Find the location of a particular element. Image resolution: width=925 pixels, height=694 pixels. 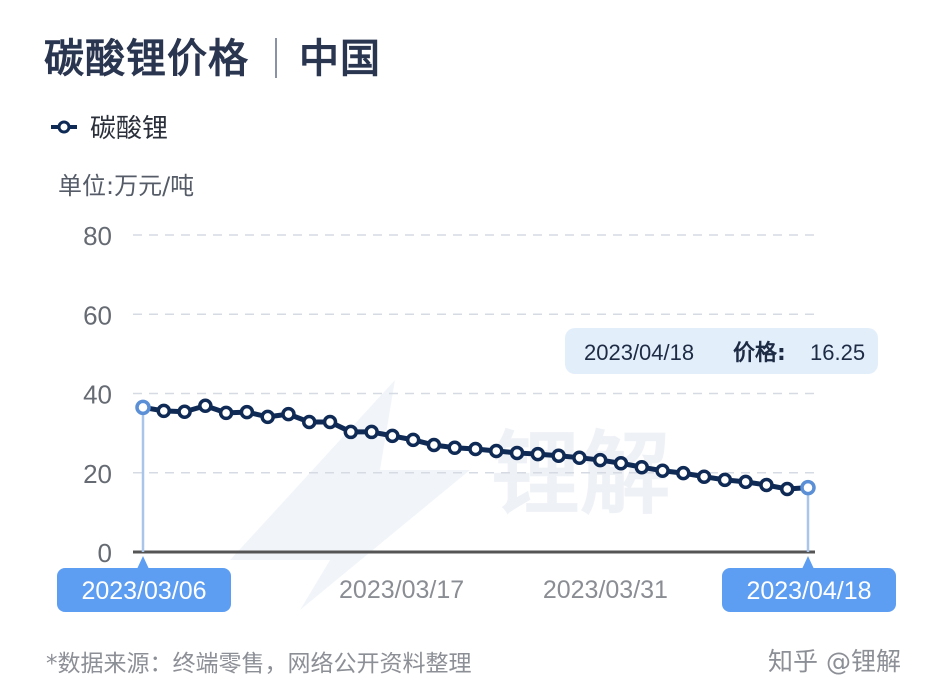

title-main: 碳酸锂价格 is located at coordinates (146, 59).